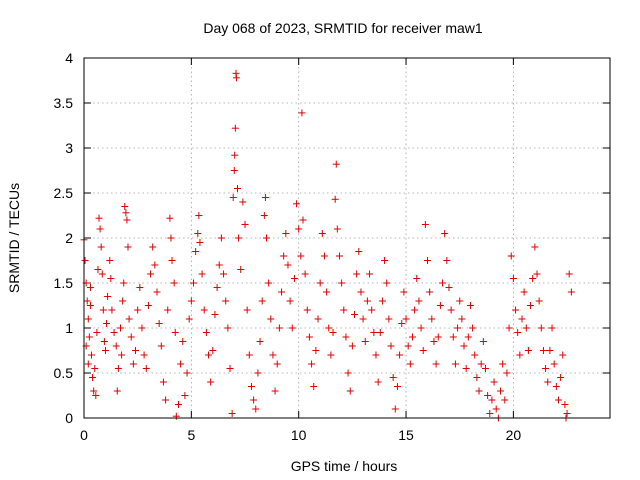  Describe the element at coordinates (406, 435) in the screenshot. I see `x-tick-label: 15` at that location.